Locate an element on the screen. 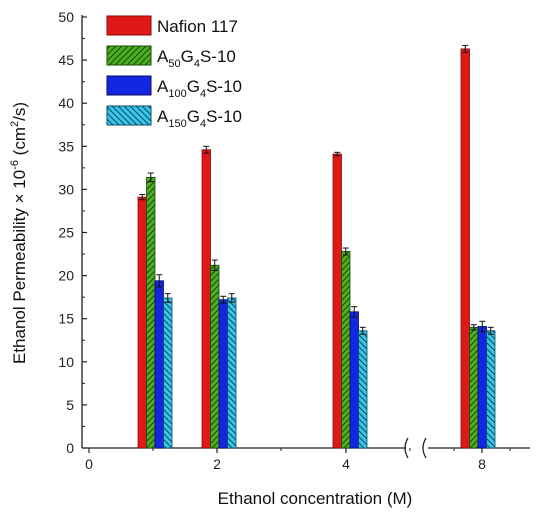  x-tick-label: 8 is located at coordinates (482, 464).